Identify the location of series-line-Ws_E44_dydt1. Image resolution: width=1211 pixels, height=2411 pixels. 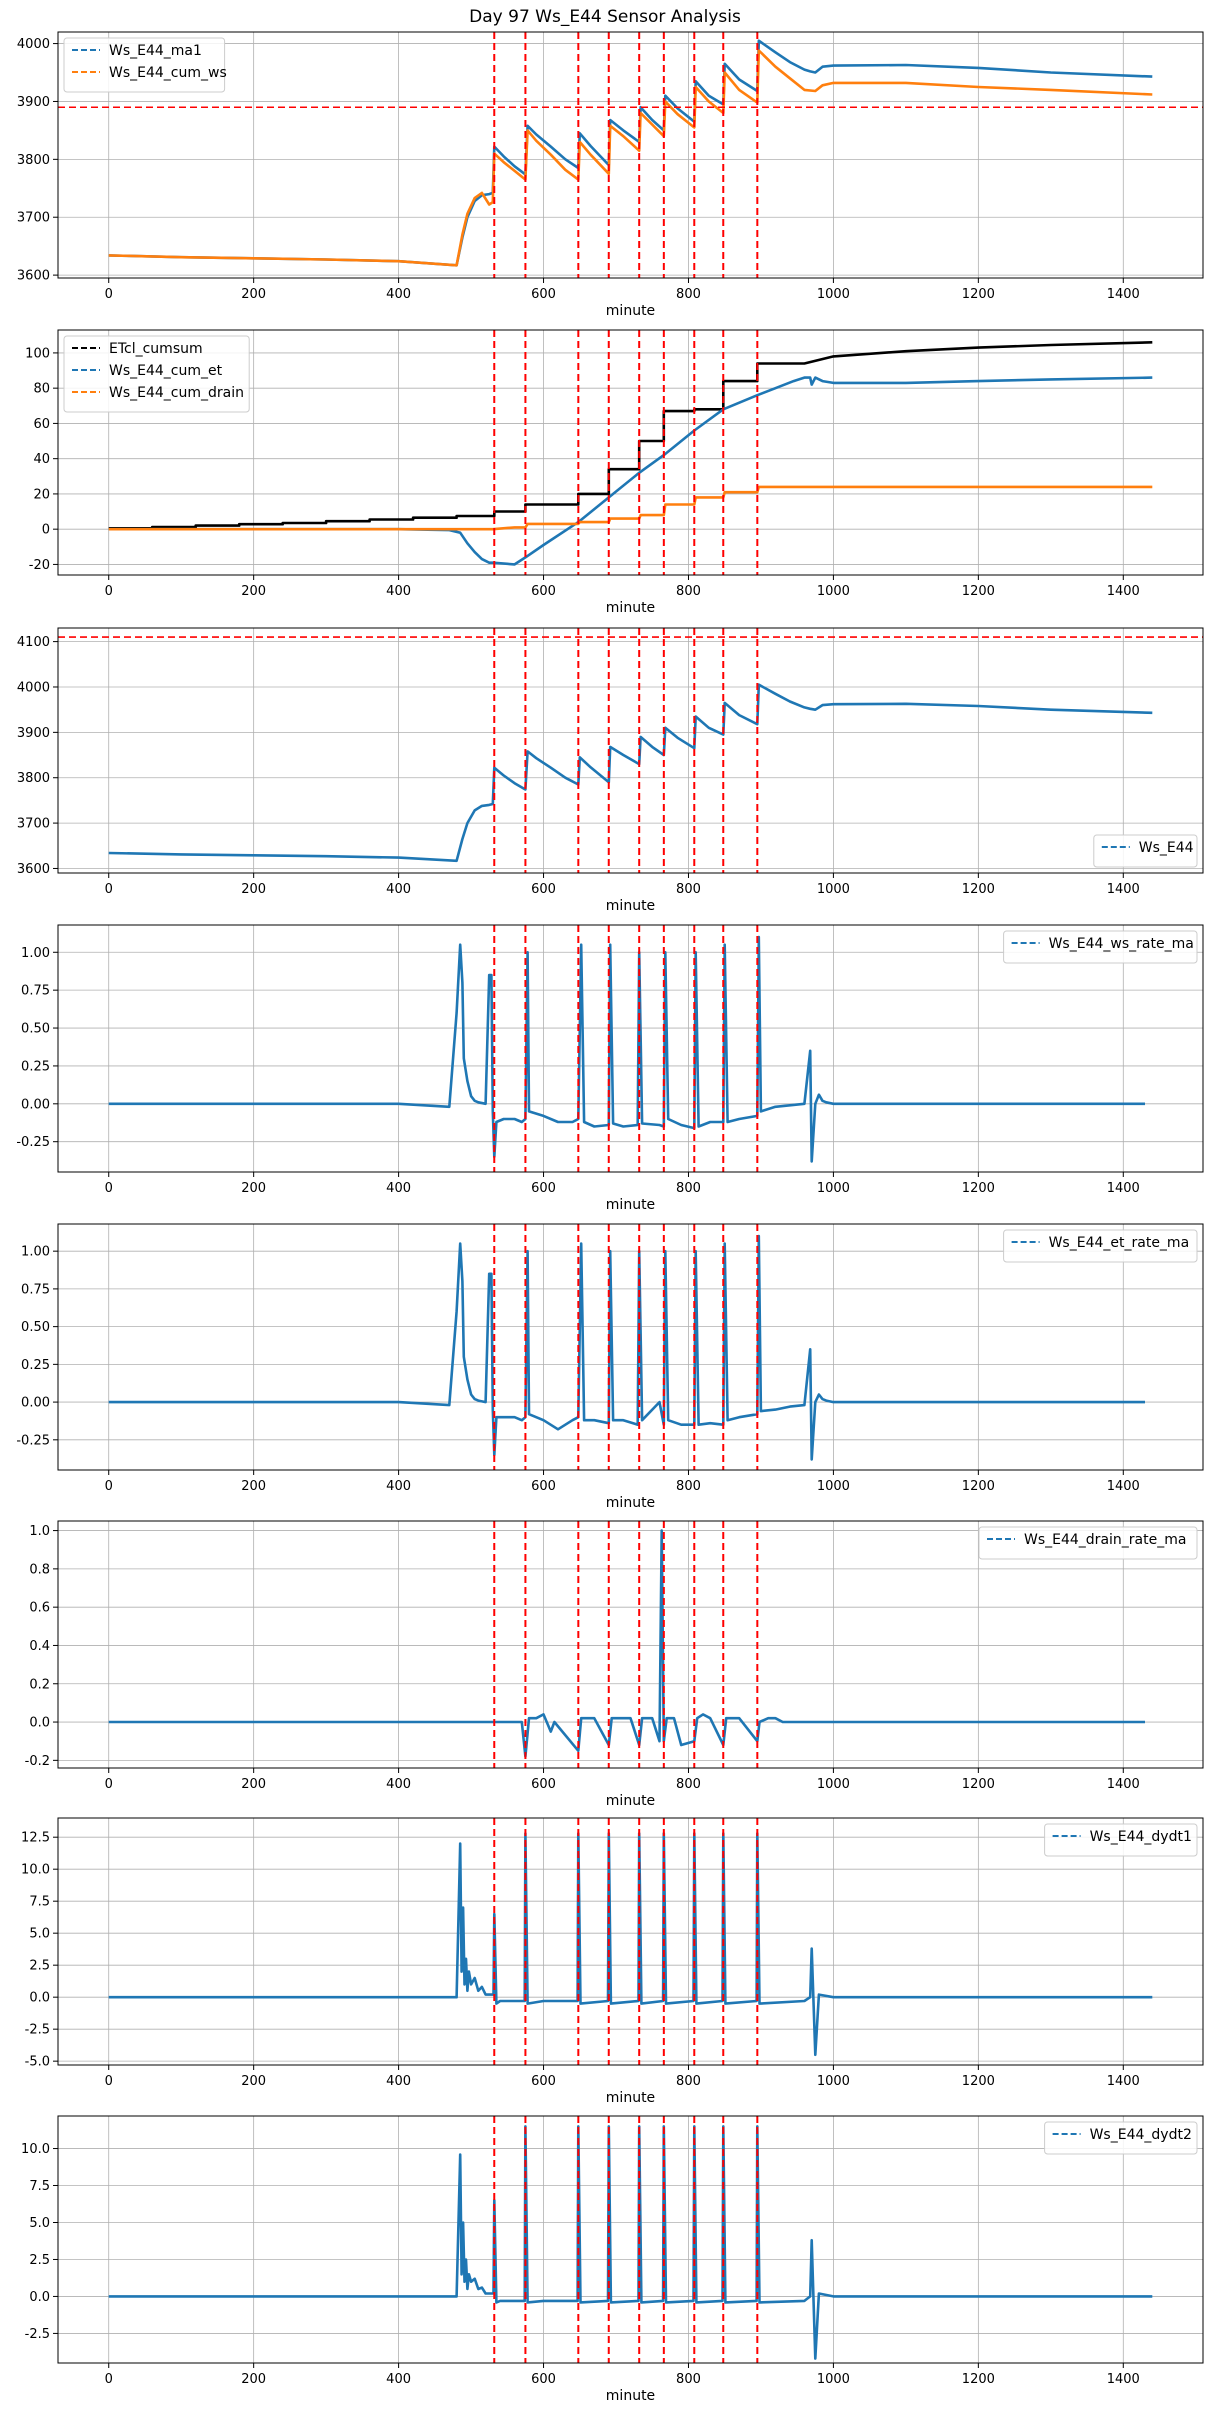
(630, 1944).